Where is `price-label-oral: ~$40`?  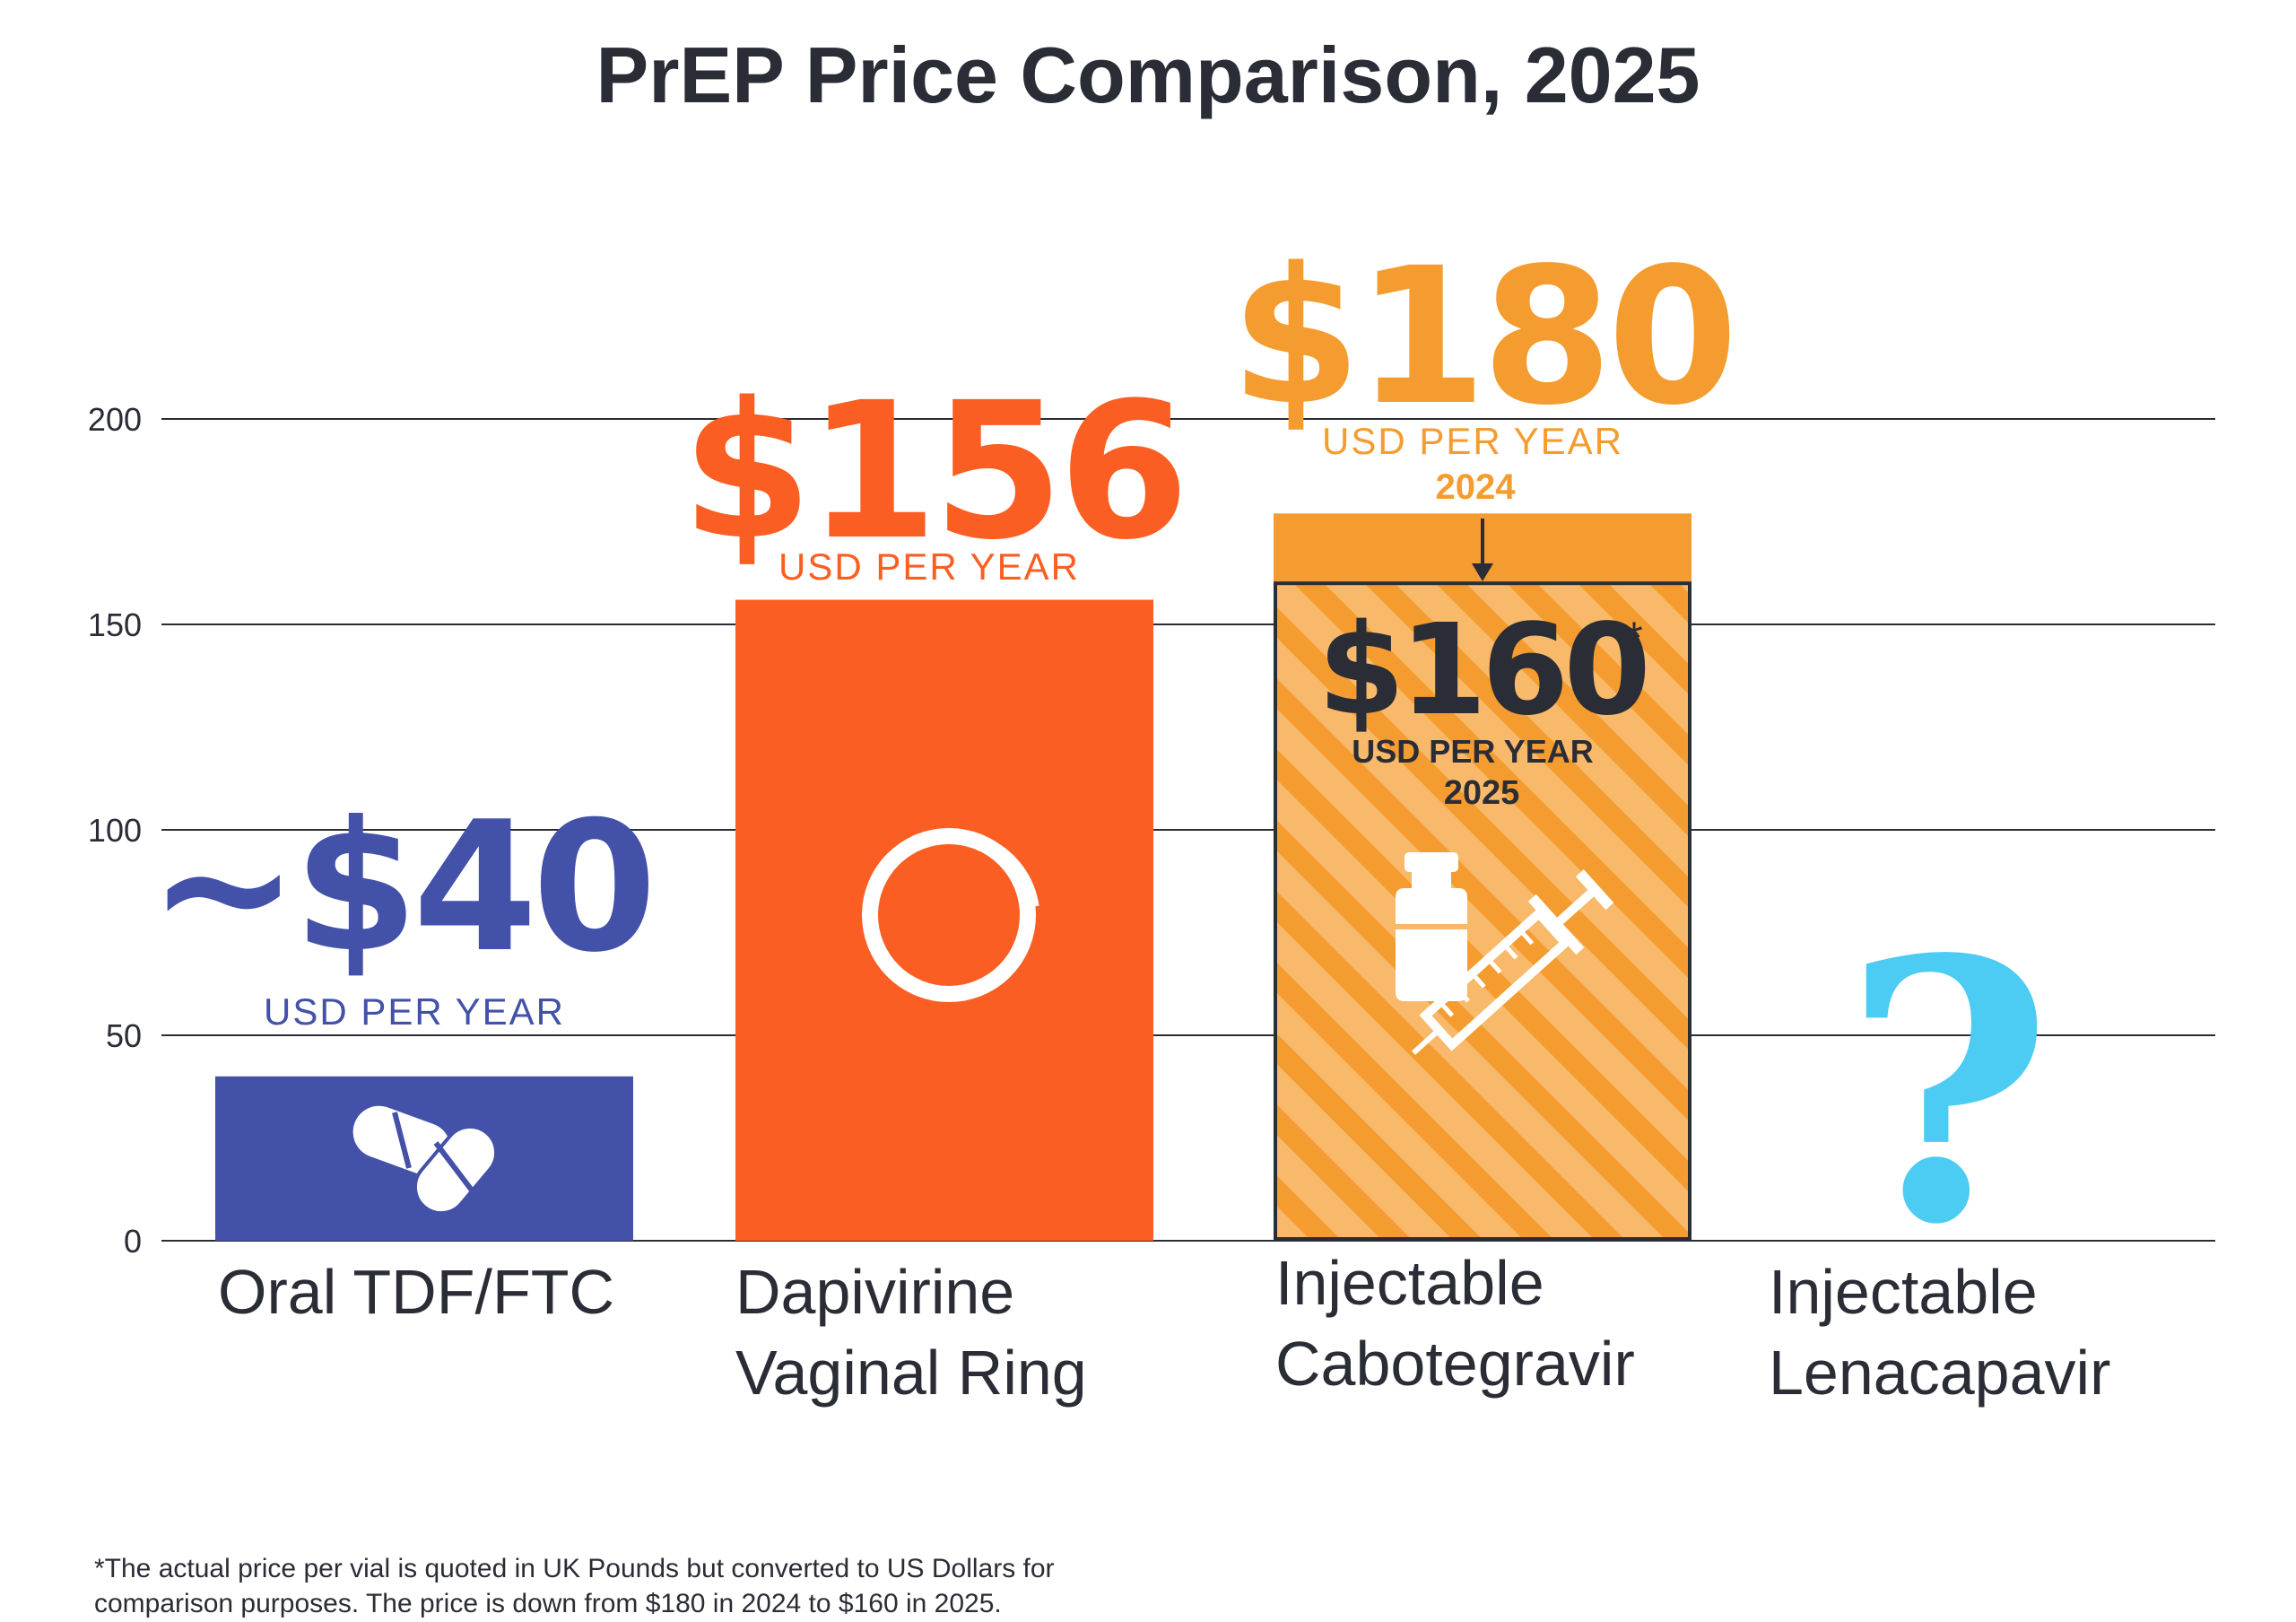
price-label-oral: ~$40 is located at coordinates (399, 888).